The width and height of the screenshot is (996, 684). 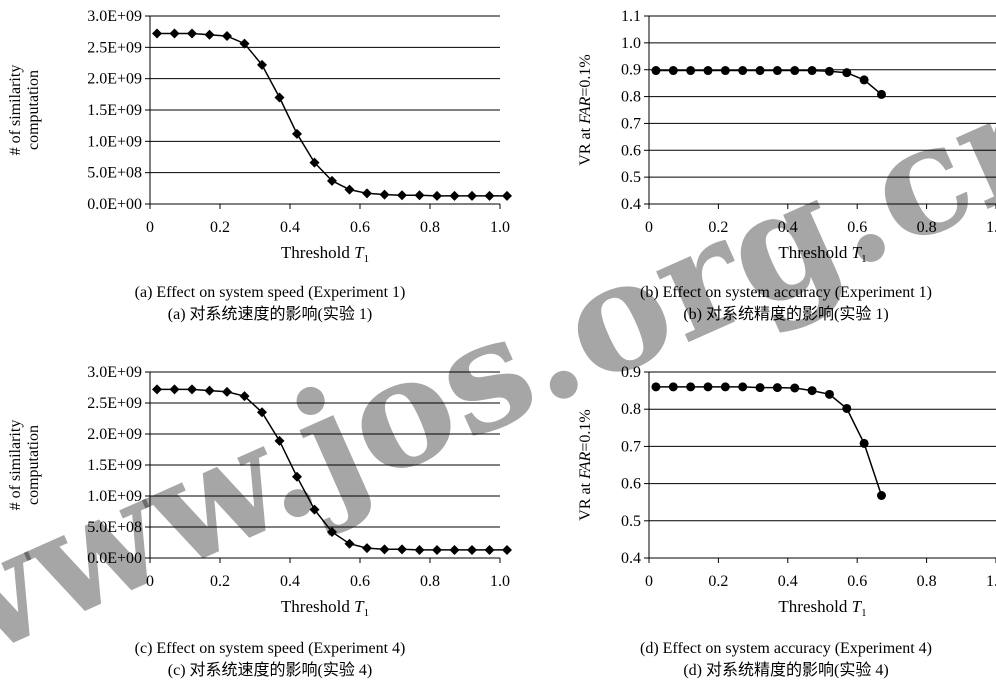 What do you see at coordinates (290, 581) in the screenshot?
I see `xtick-label-c-2: 0.4` at bounding box center [290, 581].